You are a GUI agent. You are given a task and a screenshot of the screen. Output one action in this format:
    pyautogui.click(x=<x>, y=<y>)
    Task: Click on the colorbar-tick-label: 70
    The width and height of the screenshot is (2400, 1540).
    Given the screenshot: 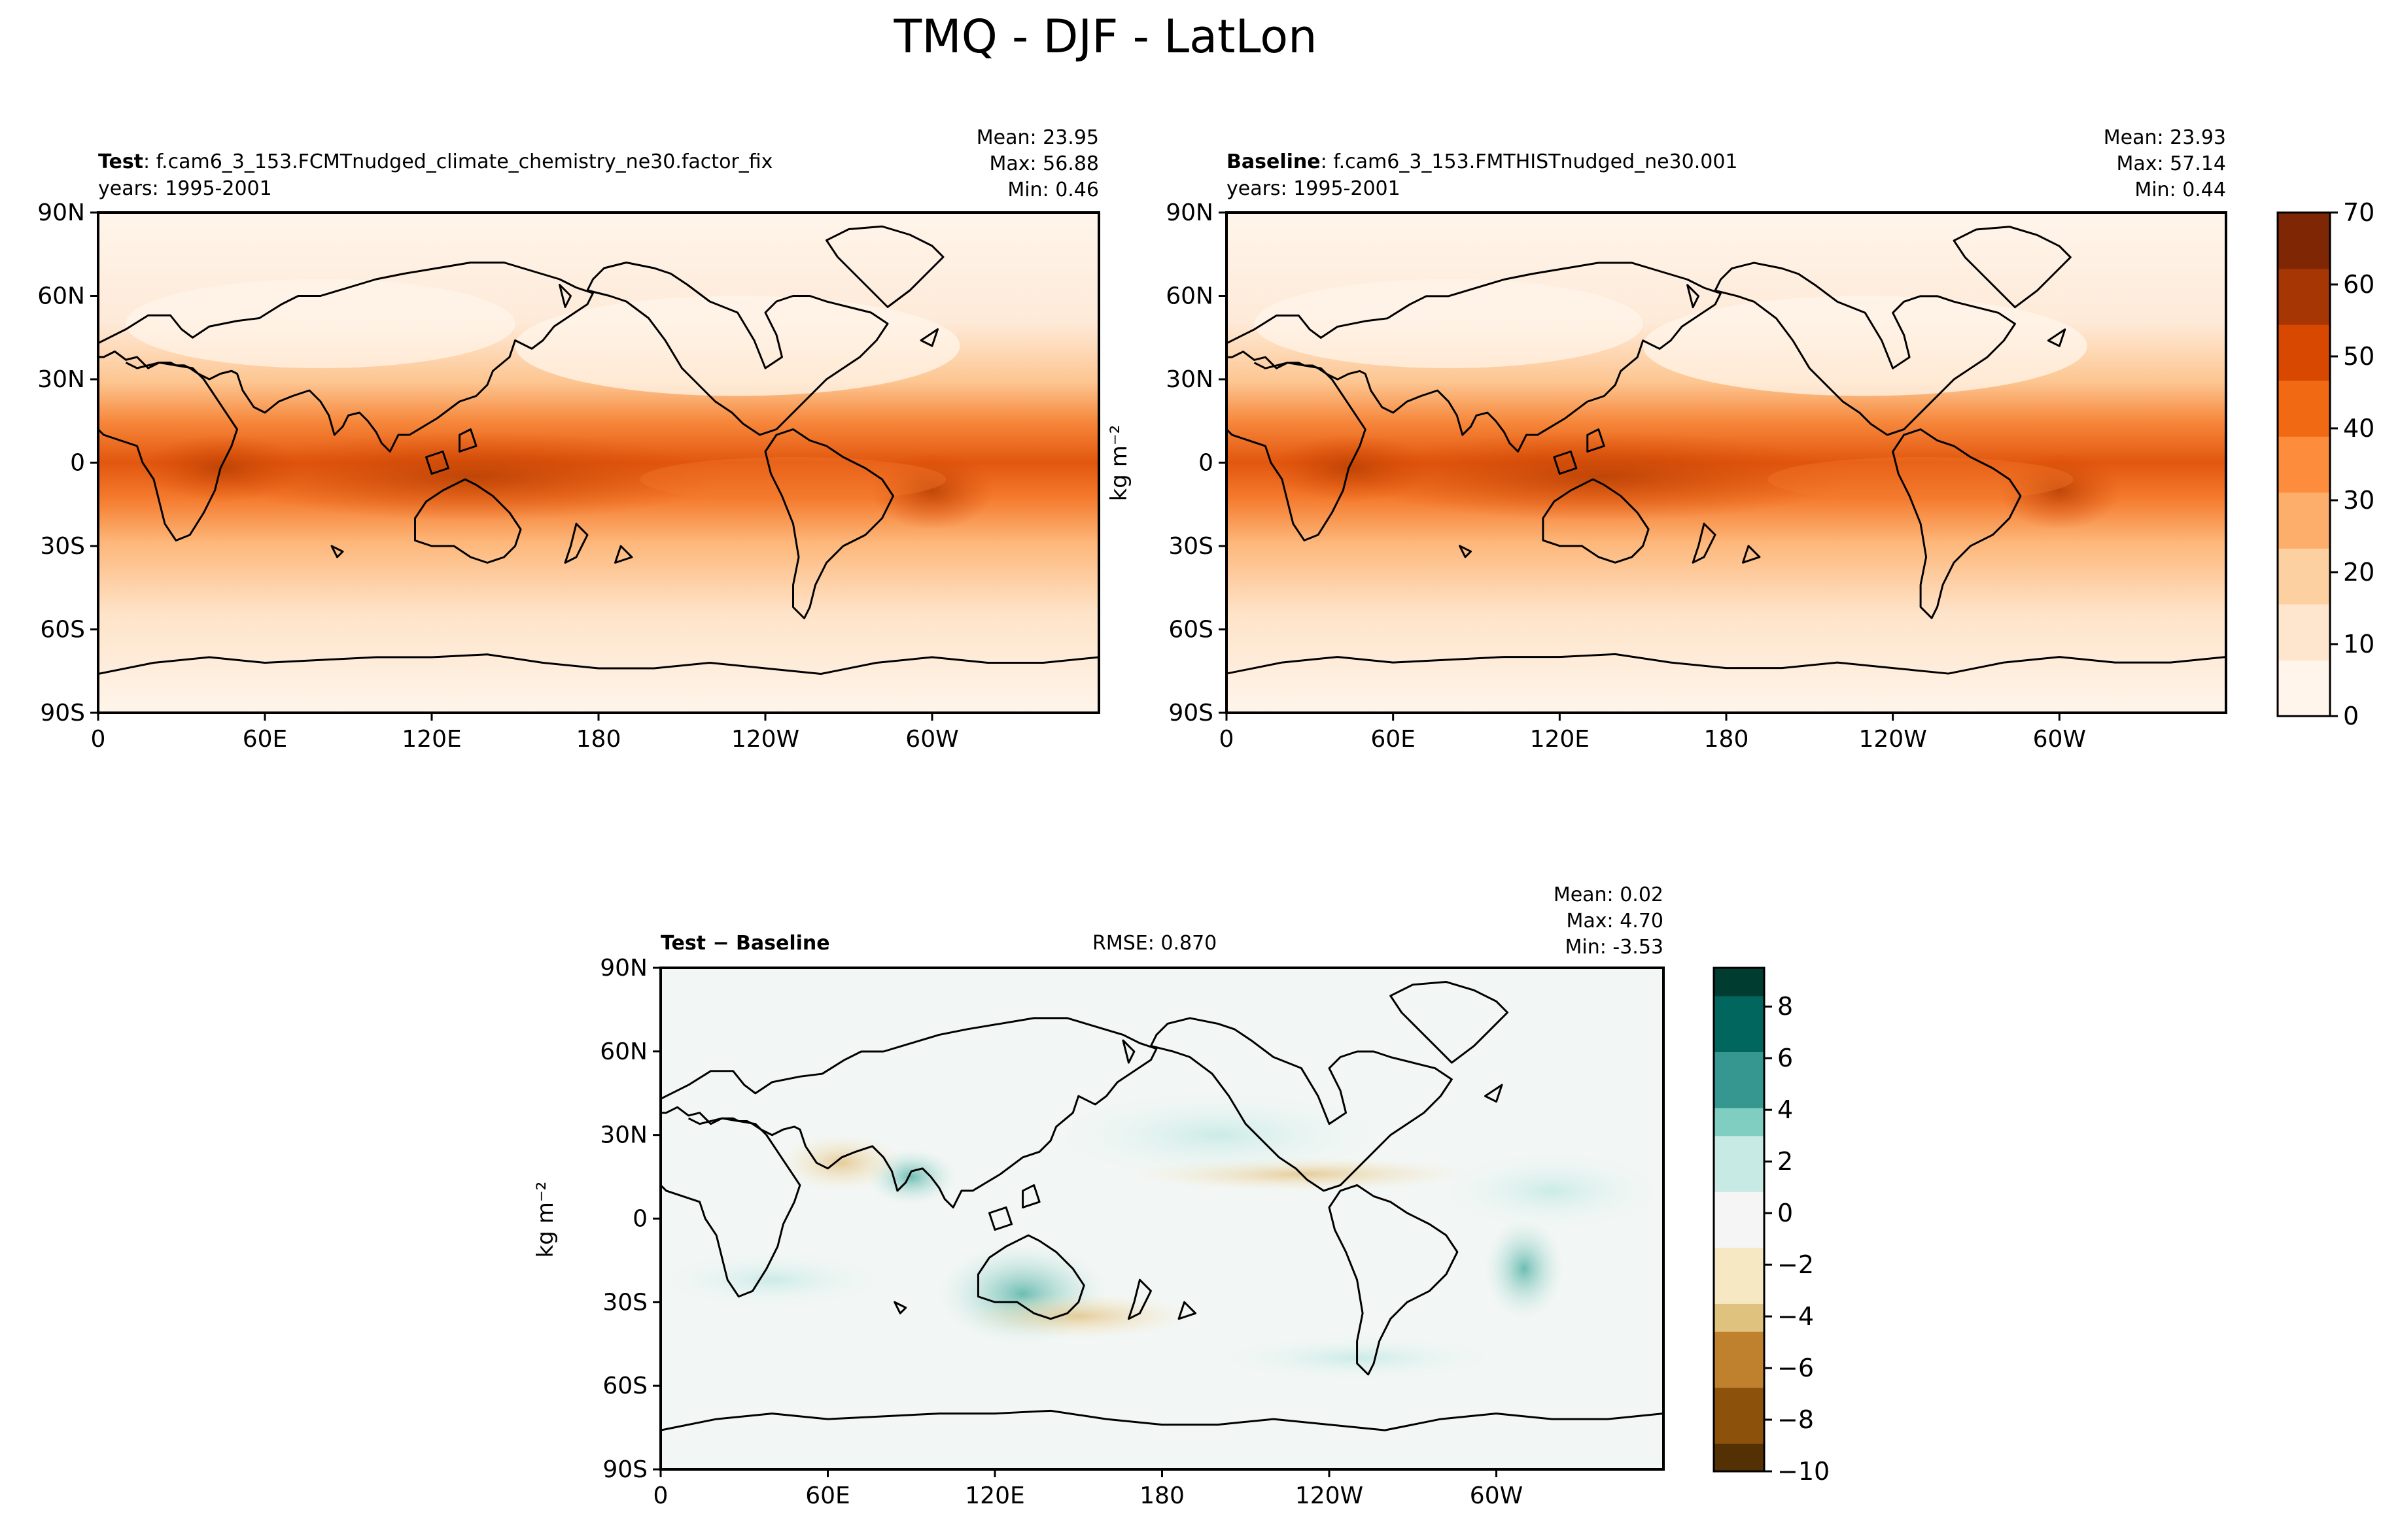 What is the action you would take?
    pyautogui.click(x=2358, y=212)
    